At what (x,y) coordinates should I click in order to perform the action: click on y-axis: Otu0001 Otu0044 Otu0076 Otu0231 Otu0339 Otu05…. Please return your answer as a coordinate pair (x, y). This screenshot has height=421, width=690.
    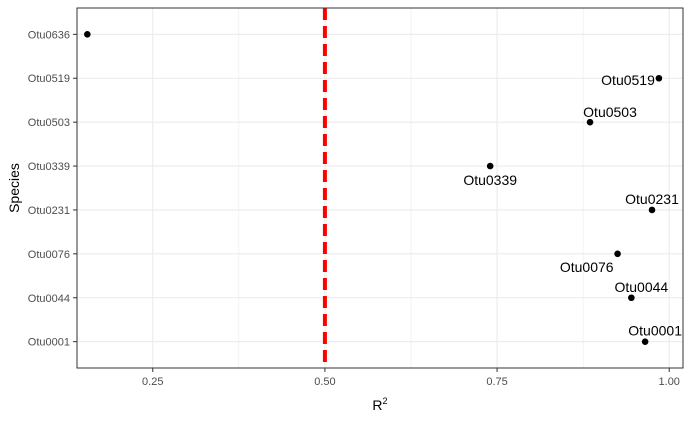
    Looking at the image, I should click on (52, 189).